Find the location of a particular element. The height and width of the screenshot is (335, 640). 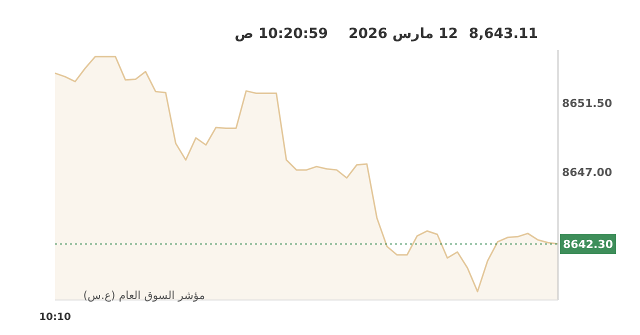

y-tick-label: 8647.00 is located at coordinates (587, 172).